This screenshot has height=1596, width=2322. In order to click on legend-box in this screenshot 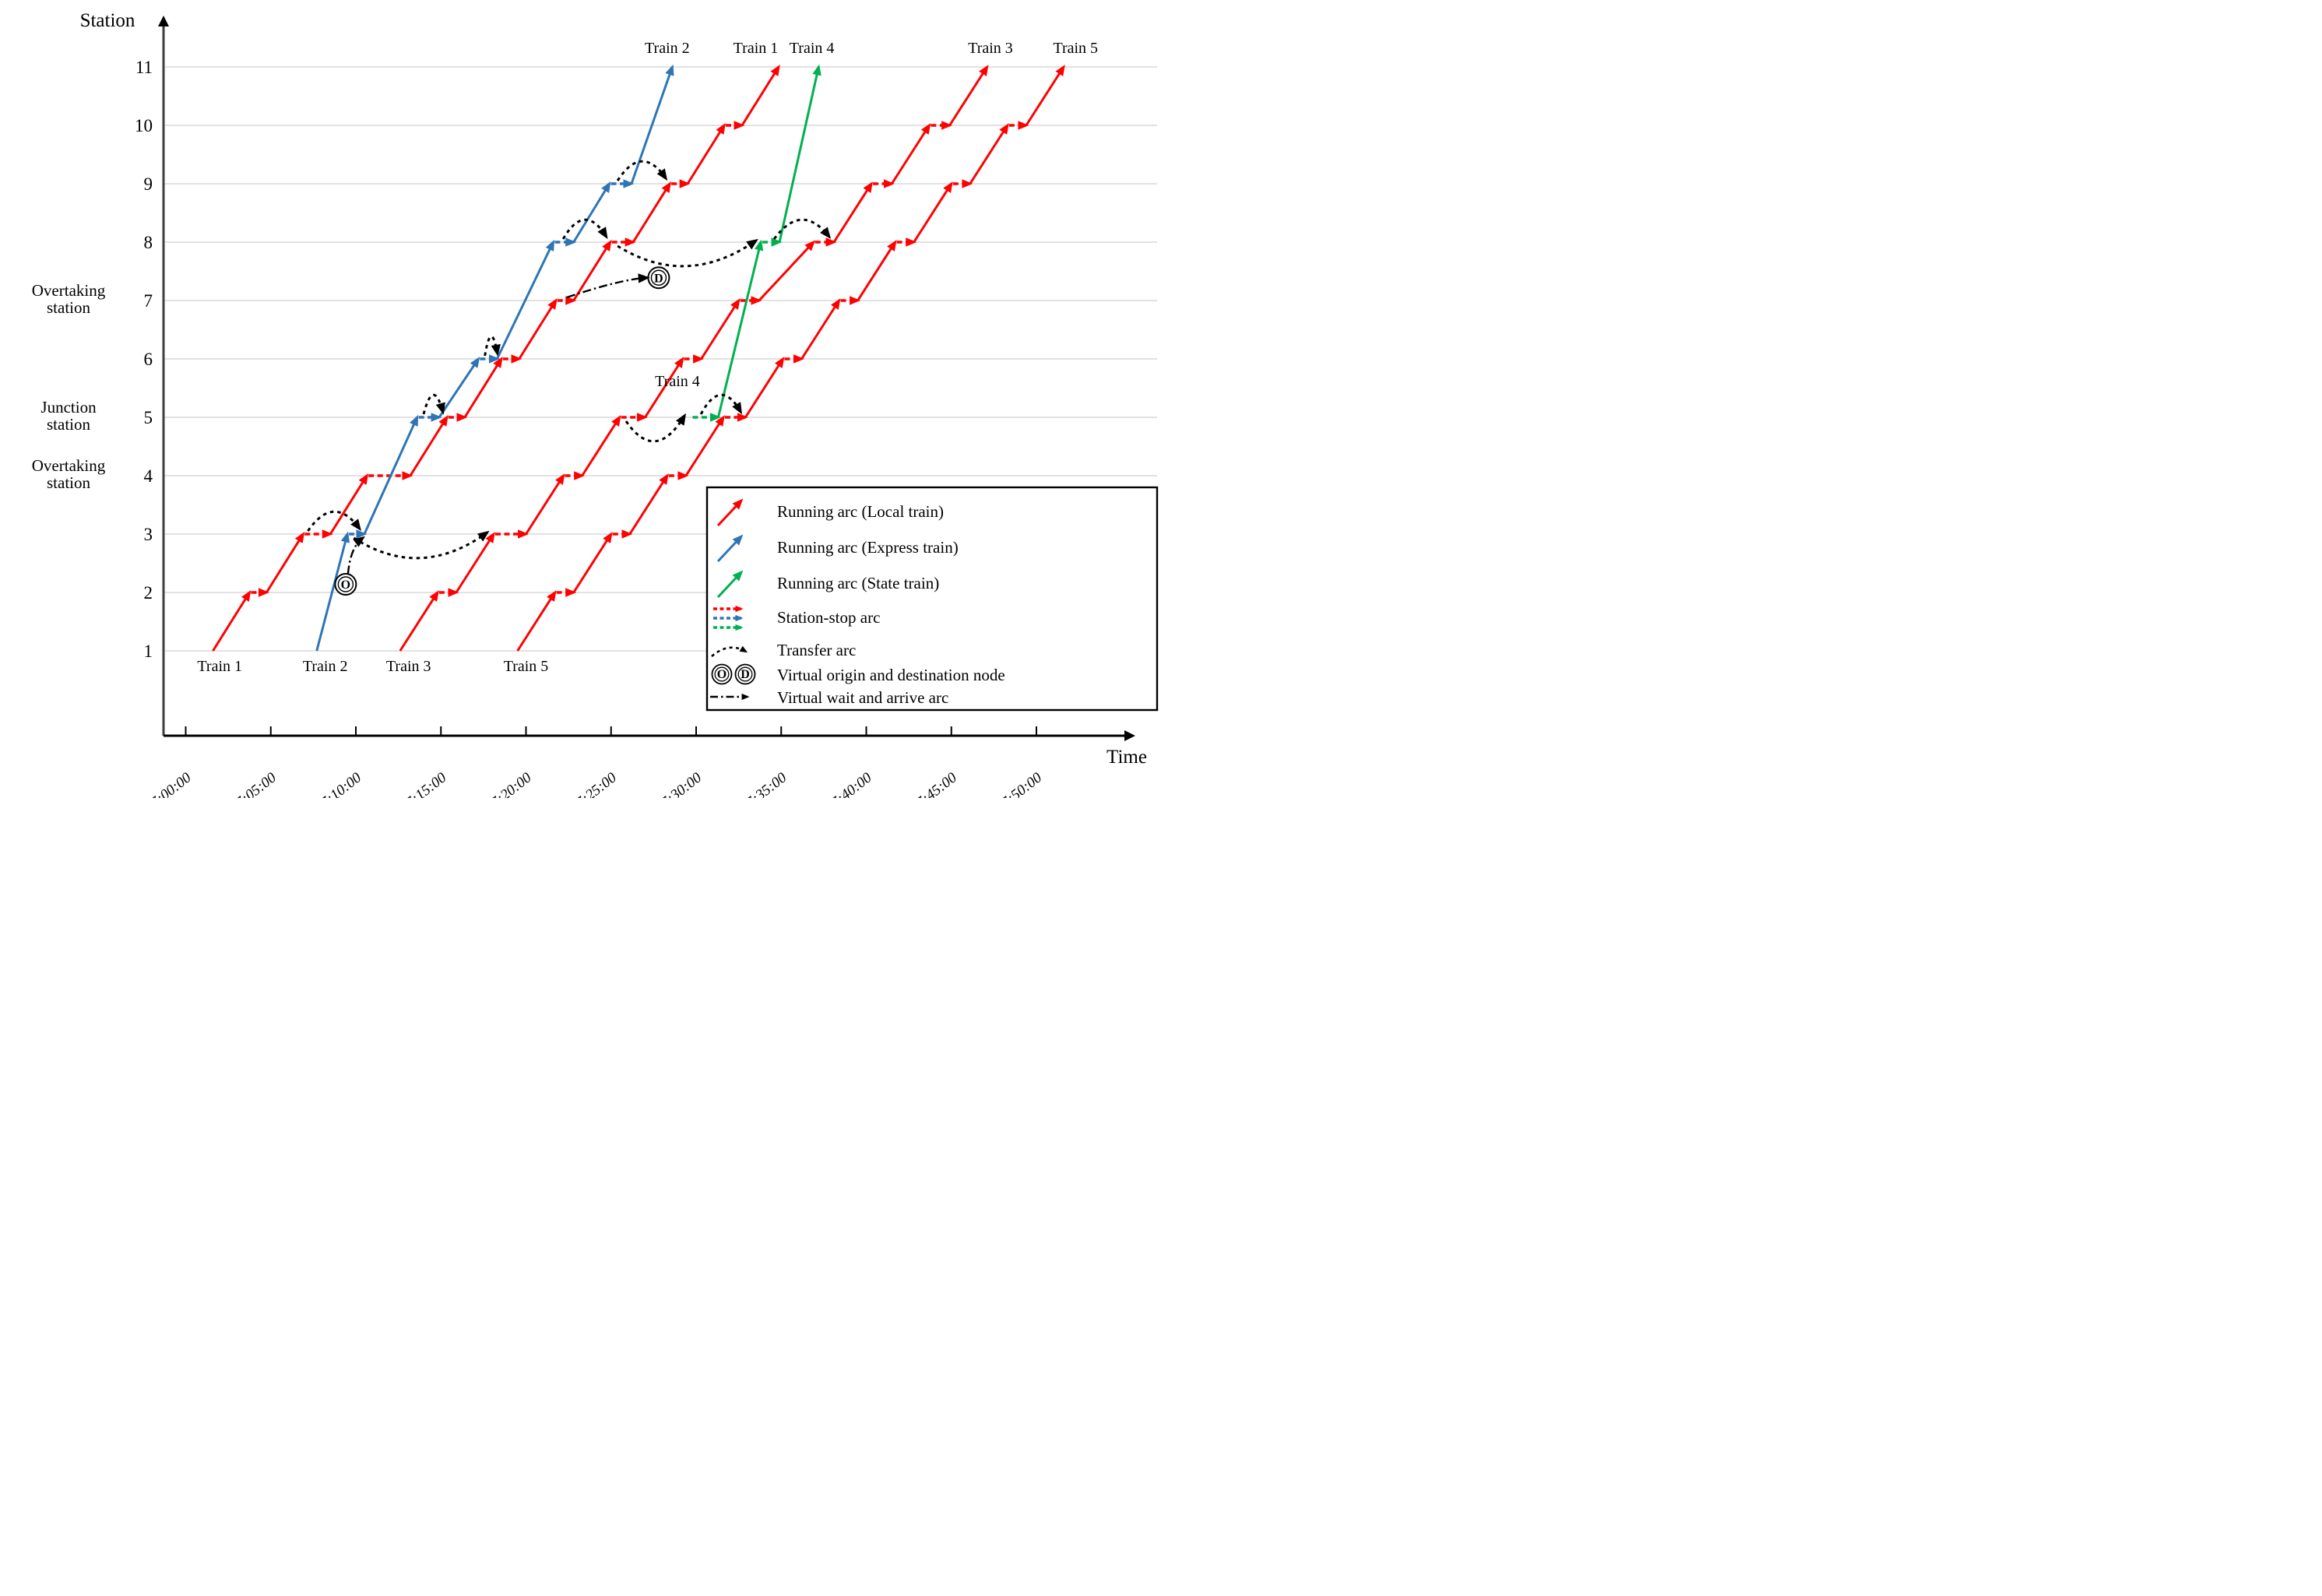, I will do `click(932, 599)`.